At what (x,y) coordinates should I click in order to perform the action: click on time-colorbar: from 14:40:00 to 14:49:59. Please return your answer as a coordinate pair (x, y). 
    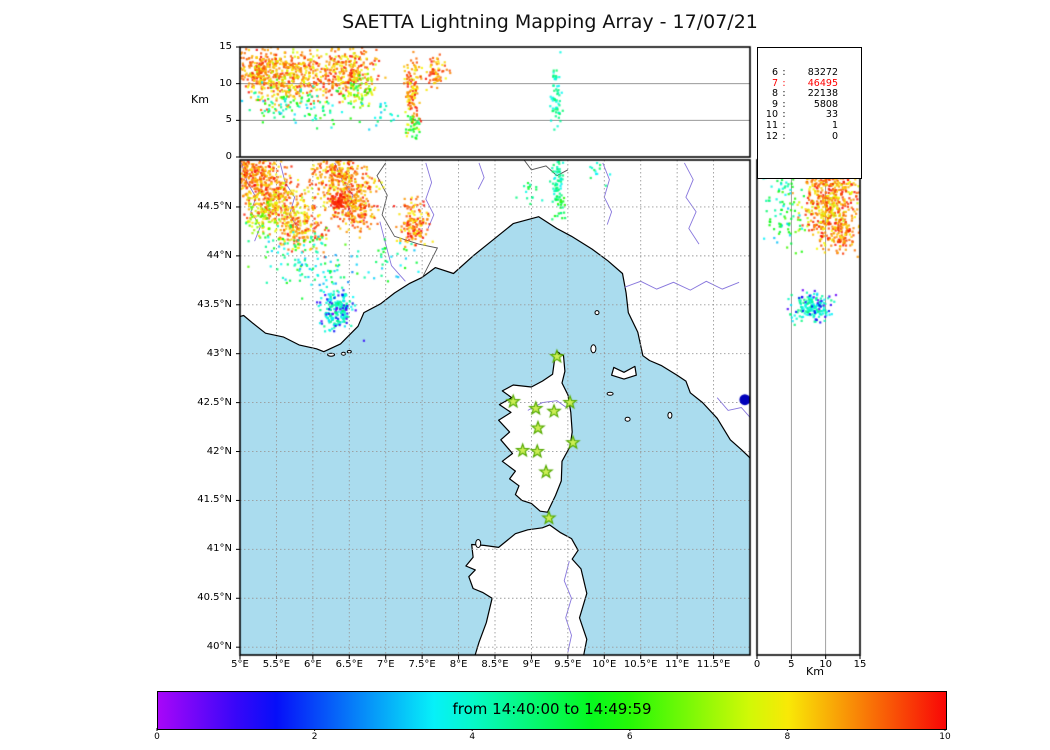
    Looking at the image, I should click on (552, 710).